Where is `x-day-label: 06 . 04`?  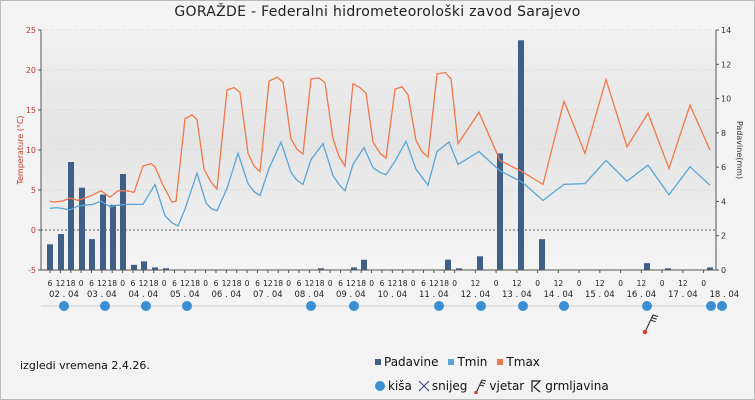 x-day-label: 06 . 04 is located at coordinates (226, 295).